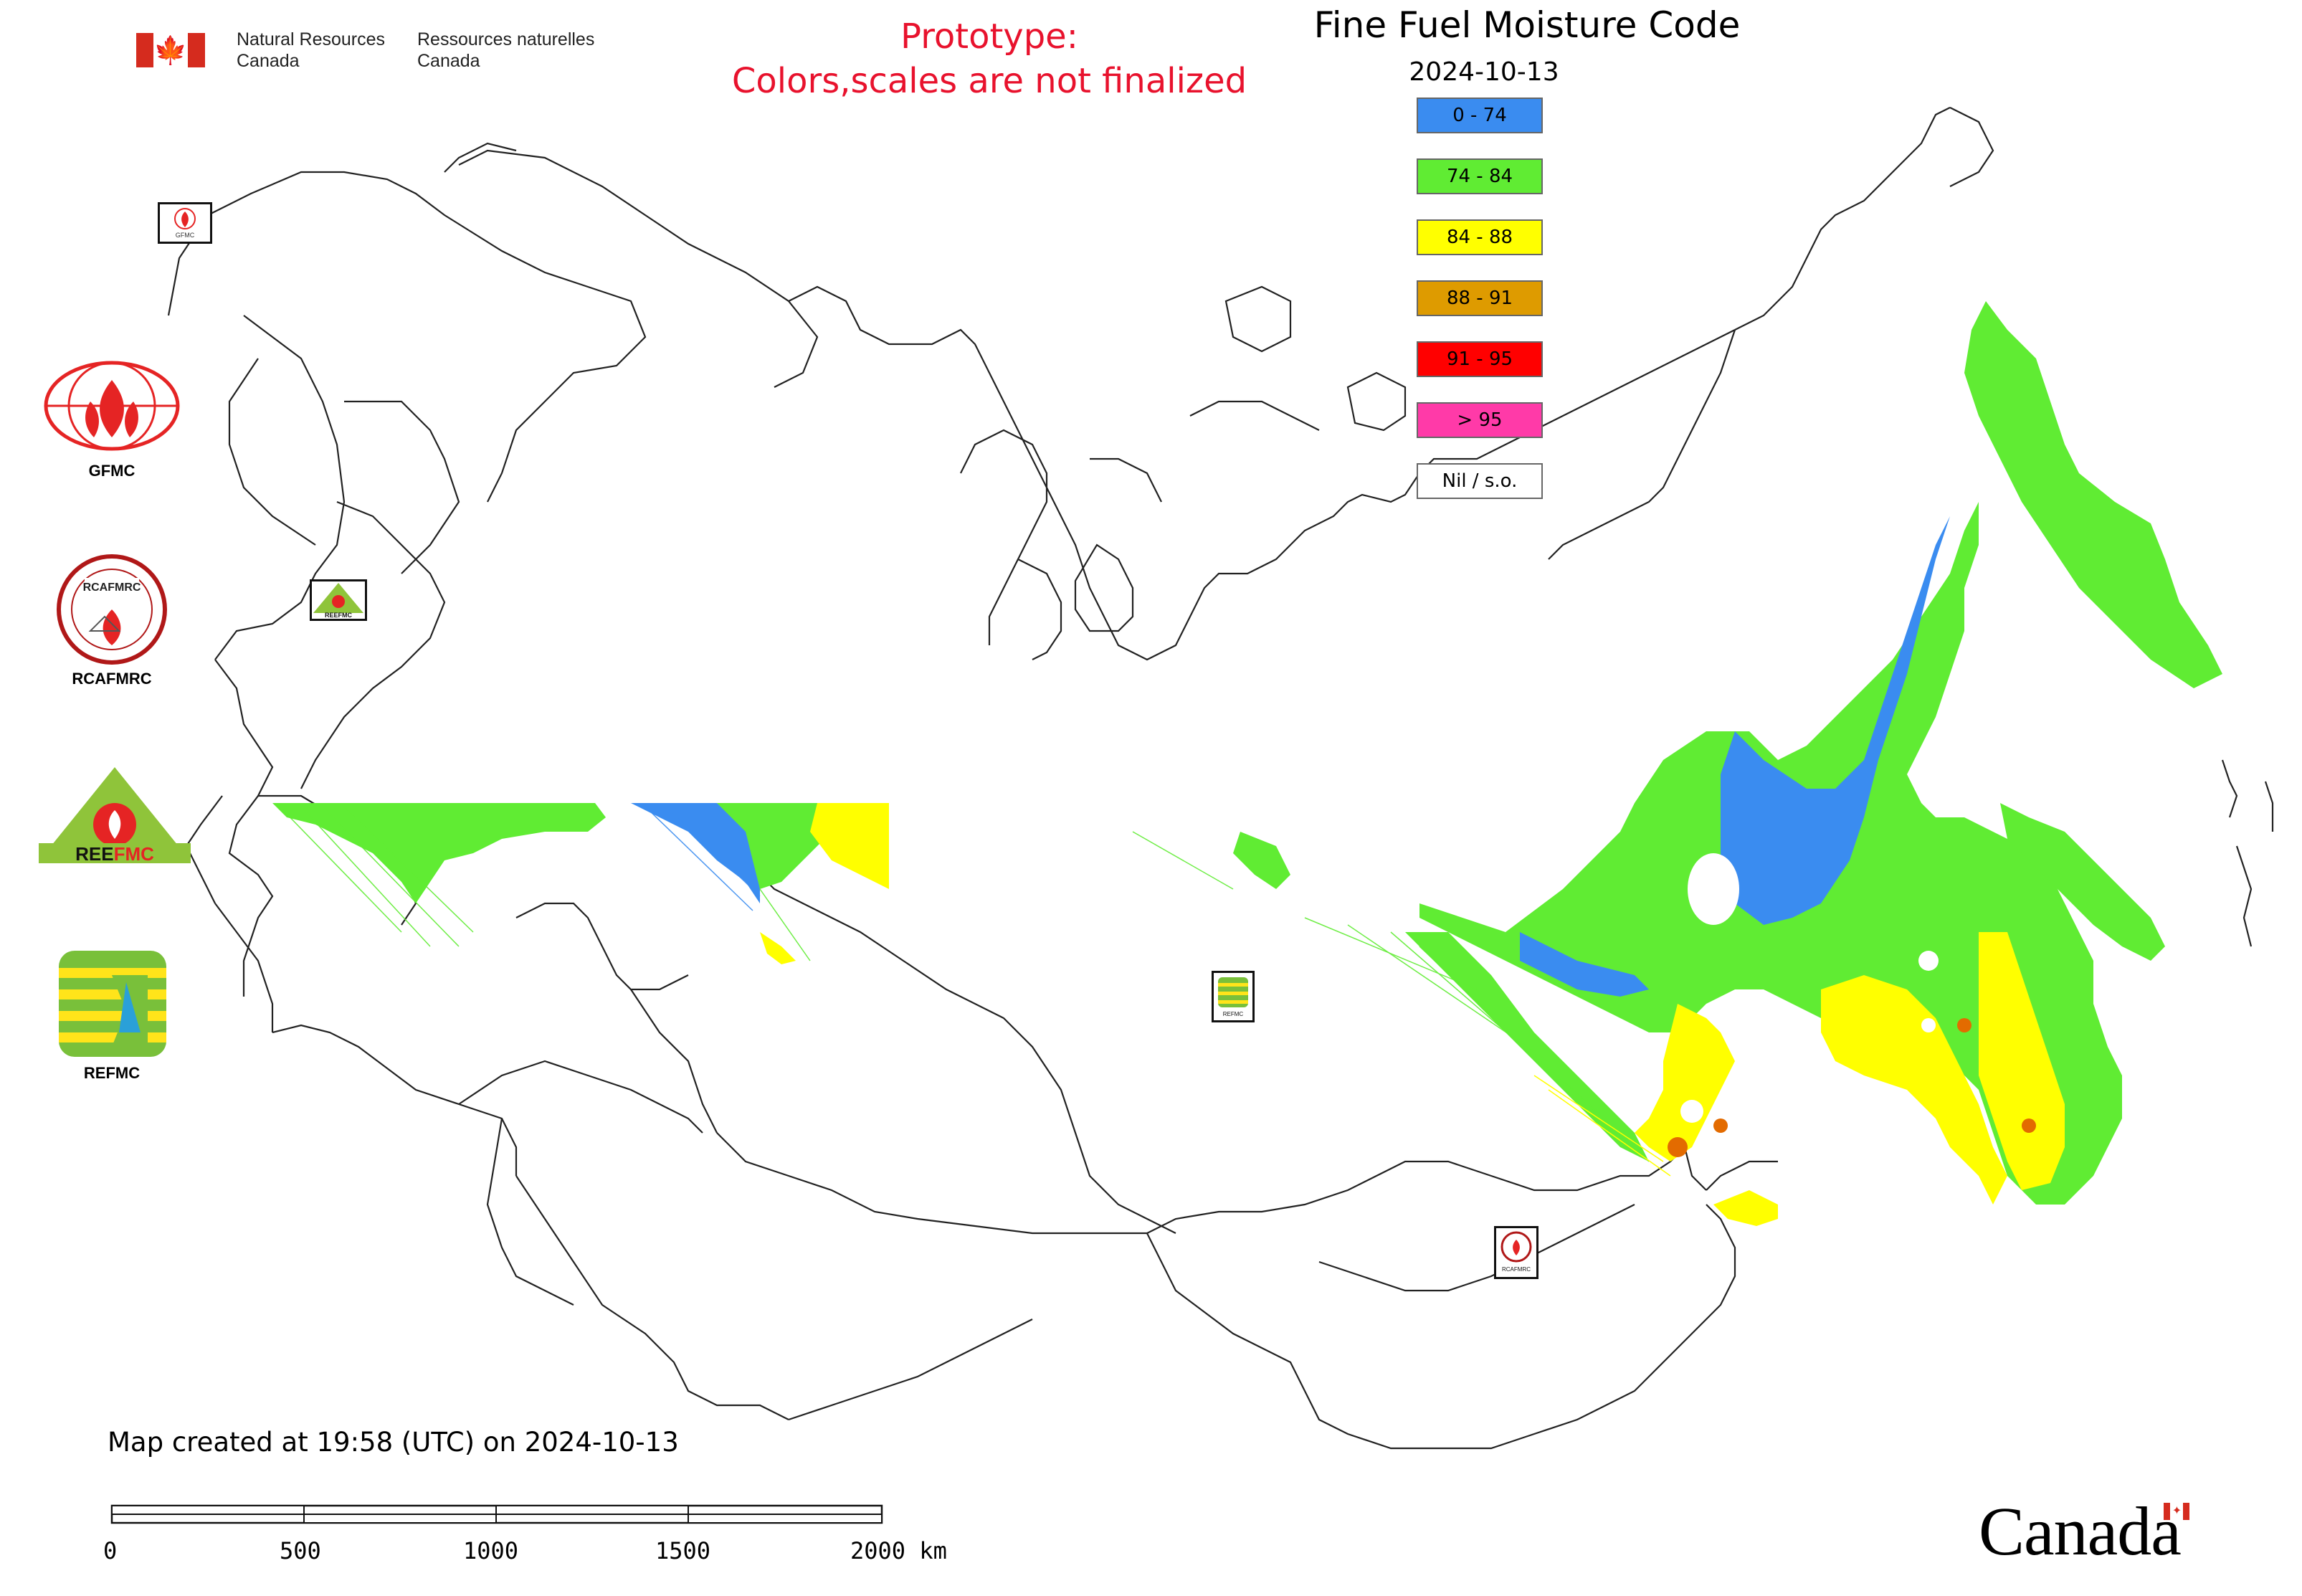 This screenshot has width=2302, height=1596. What do you see at coordinates (113, 1004) in the screenshot?
I see `refmc-logo-icon` at bounding box center [113, 1004].